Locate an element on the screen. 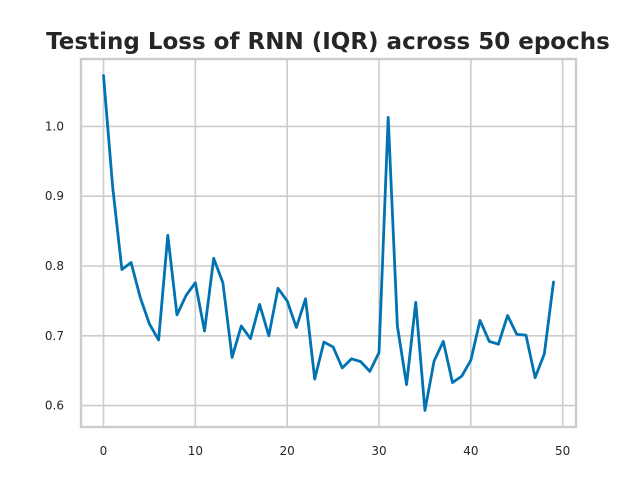  y-tick-label: 1.0 is located at coordinates (54, 126).